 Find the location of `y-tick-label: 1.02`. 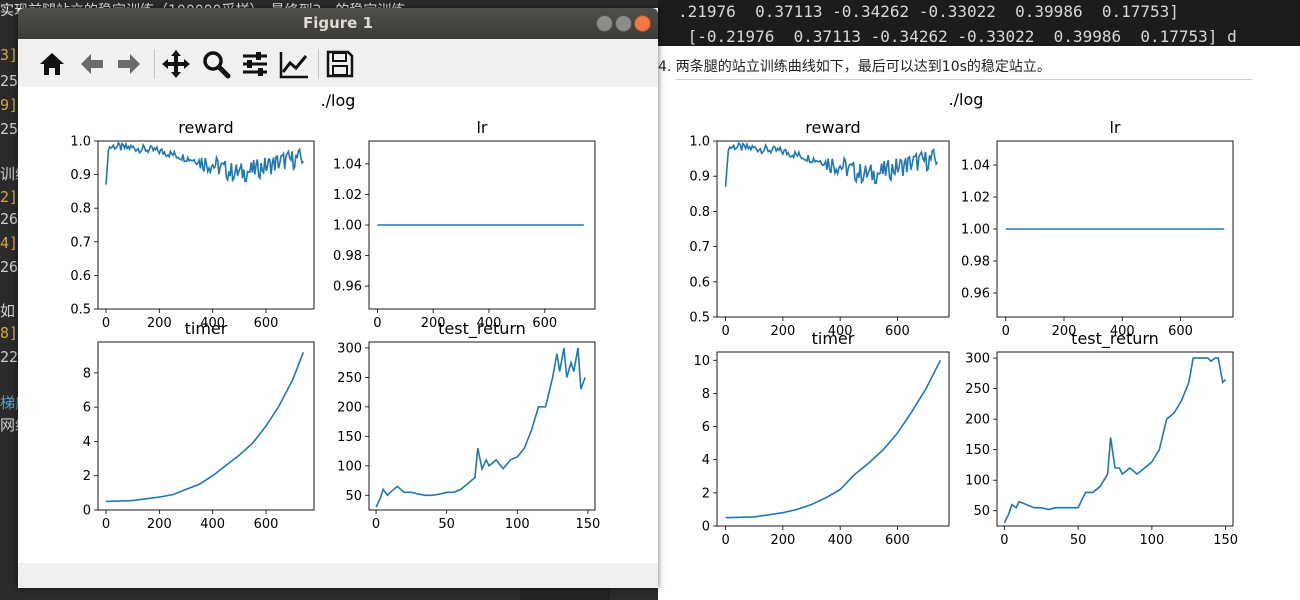

y-tick-label: 1.02 is located at coordinates (975, 198).